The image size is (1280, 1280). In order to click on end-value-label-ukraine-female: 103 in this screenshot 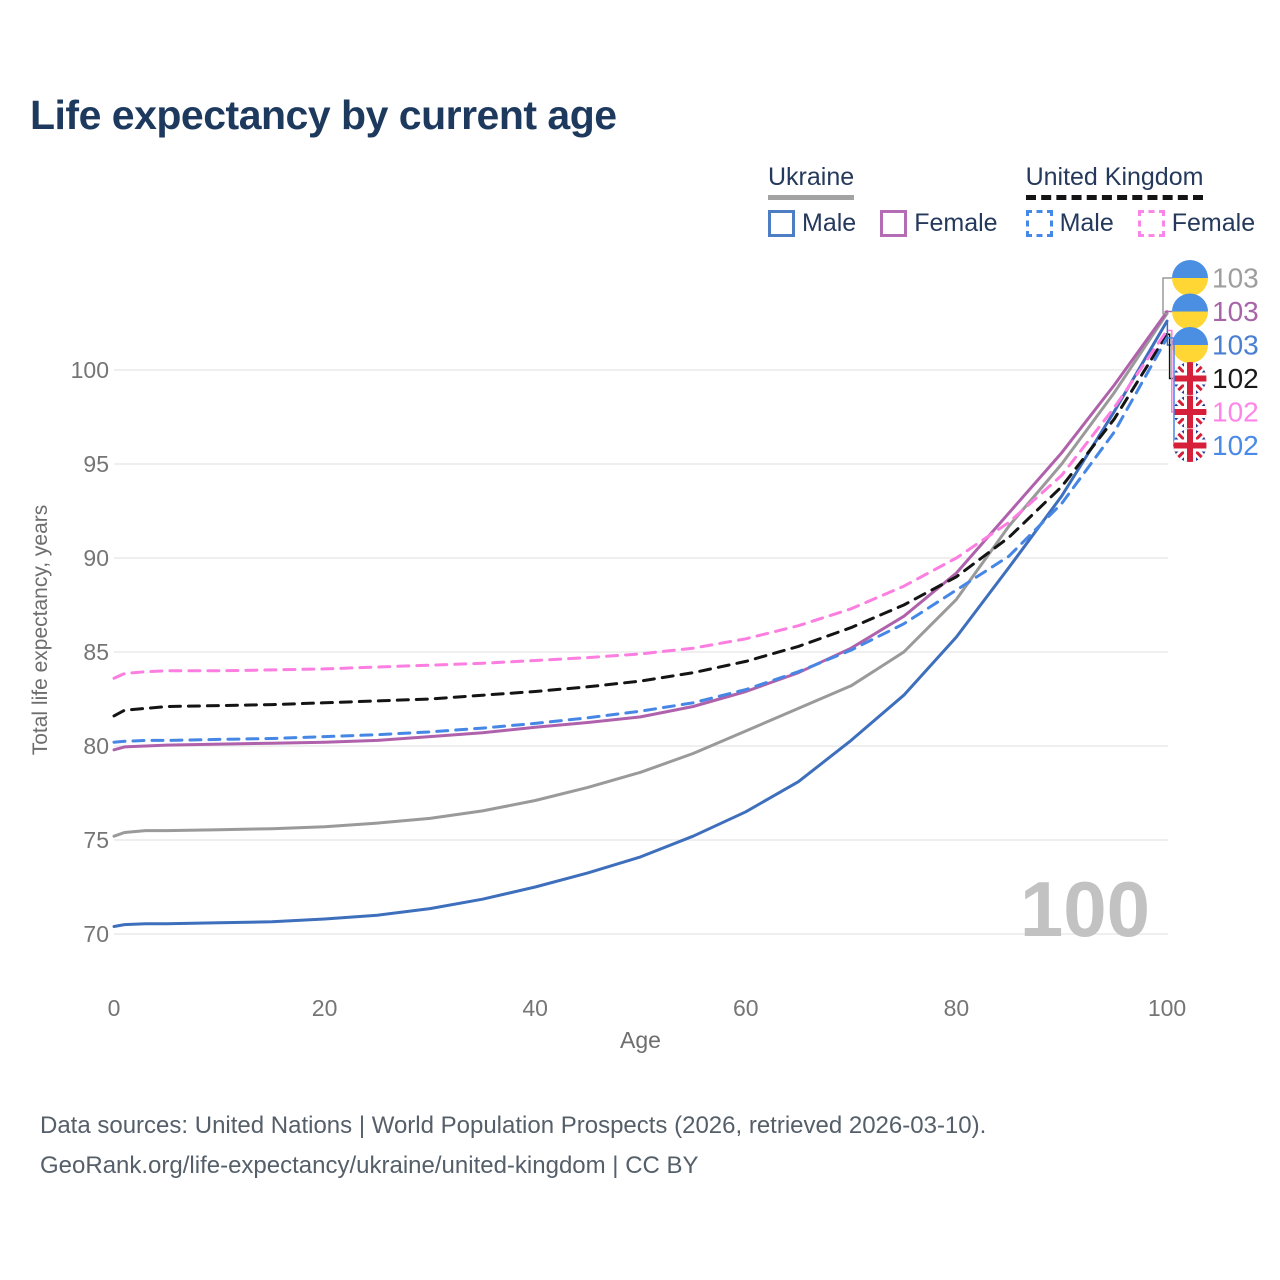, I will do `click(1235, 311)`.